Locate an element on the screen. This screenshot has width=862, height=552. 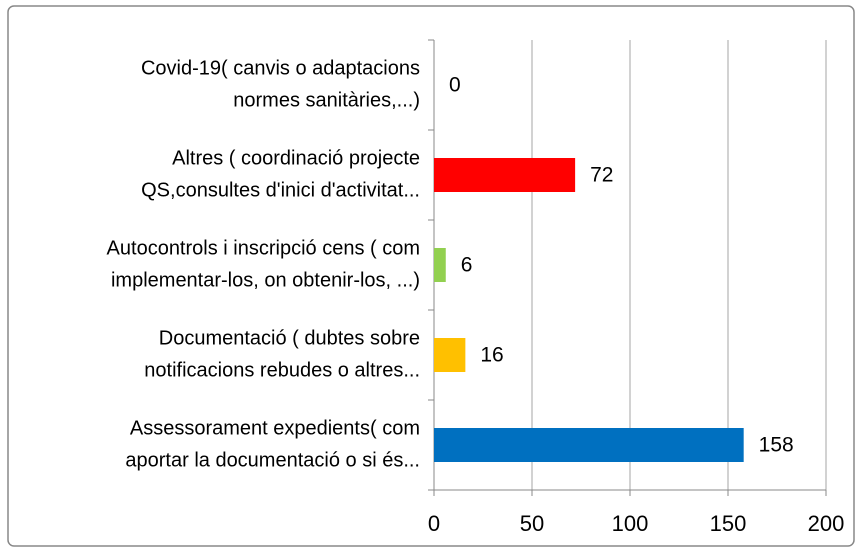
y-tick-label: Autocontrols i inscripció cens ( com is located at coordinates (263, 248).